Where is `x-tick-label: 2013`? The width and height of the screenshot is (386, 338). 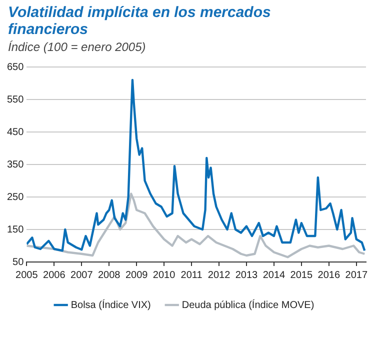
x-tick-label: 2013 is located at coordinates (246, 275).